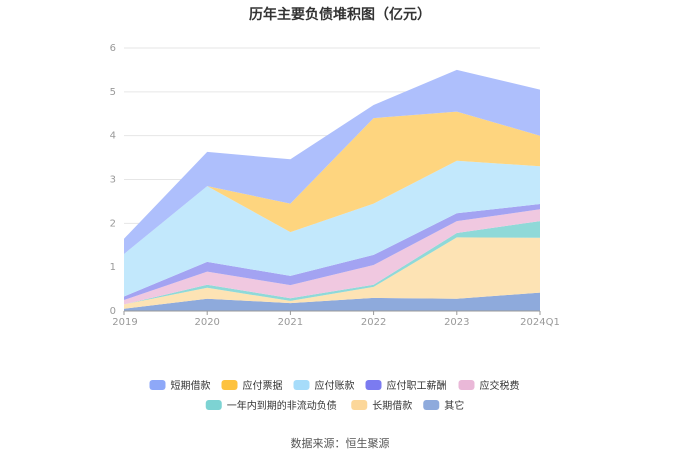 The width and height of the screenshot is (680, 460). I want to click on x-tick-label: 2024Q1, so click(540, 322).